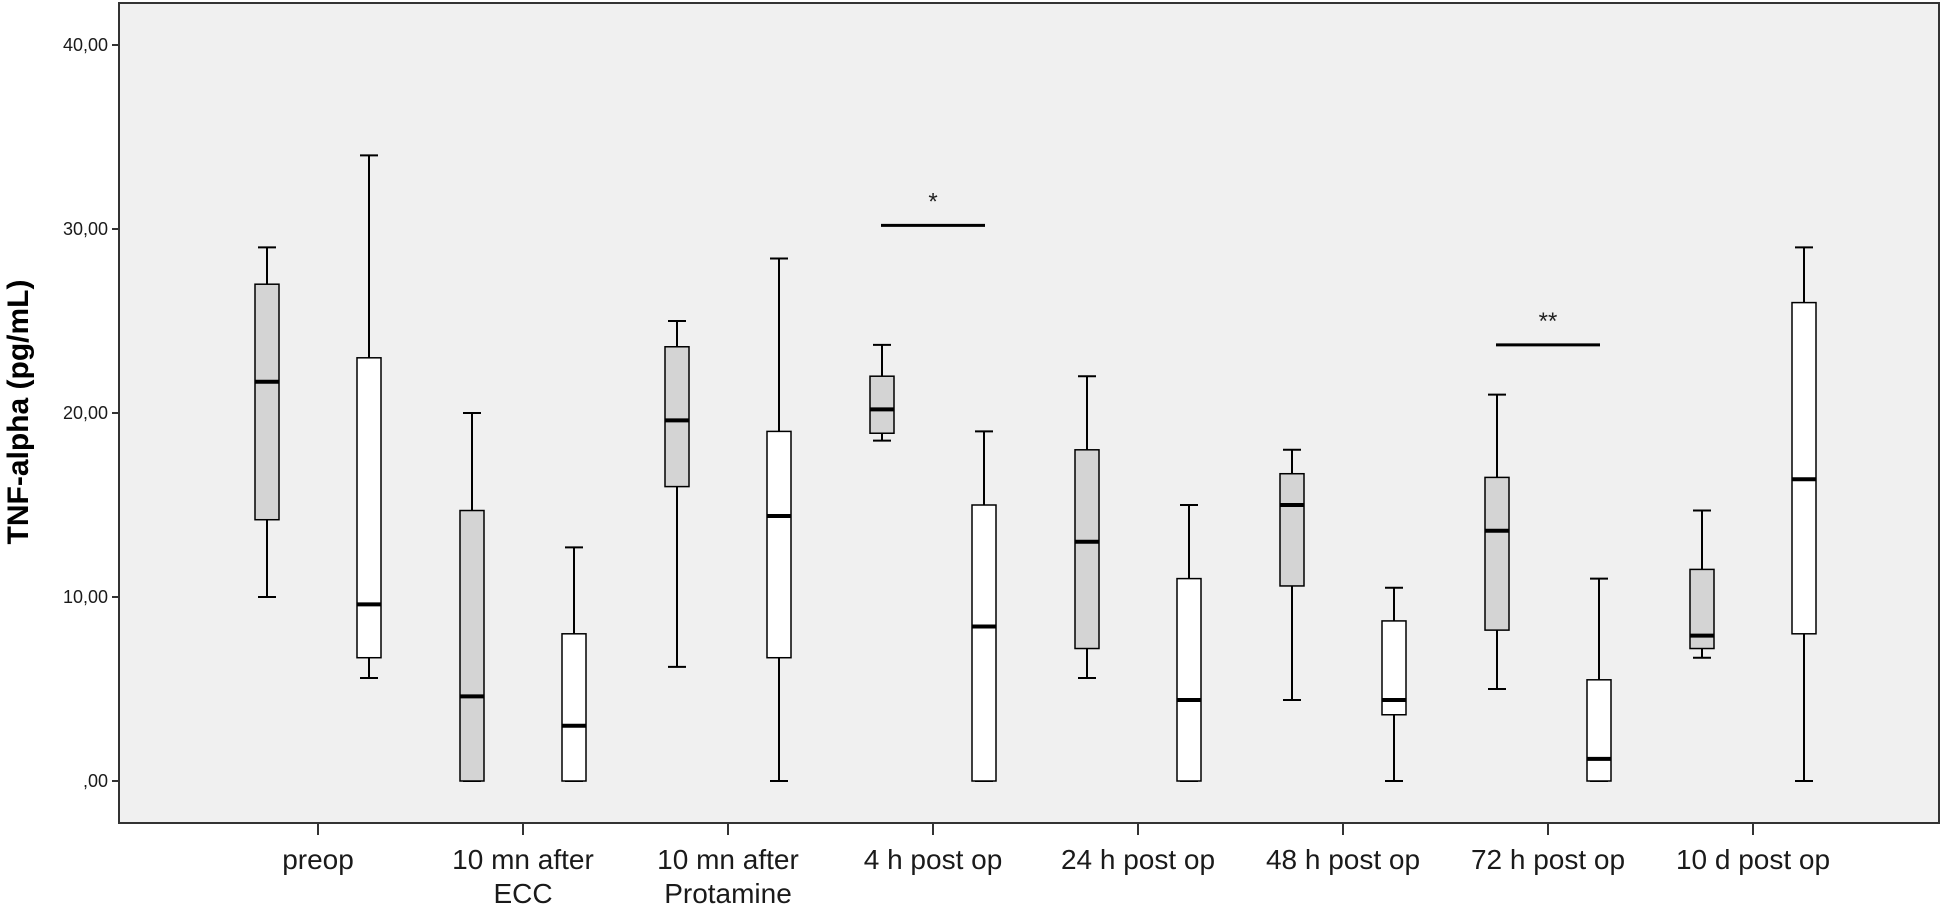 Image resolution: width=1943 pixels, height=904 pixels. I want to click on x-tick-label: 4 h post op, so click(933, 859).